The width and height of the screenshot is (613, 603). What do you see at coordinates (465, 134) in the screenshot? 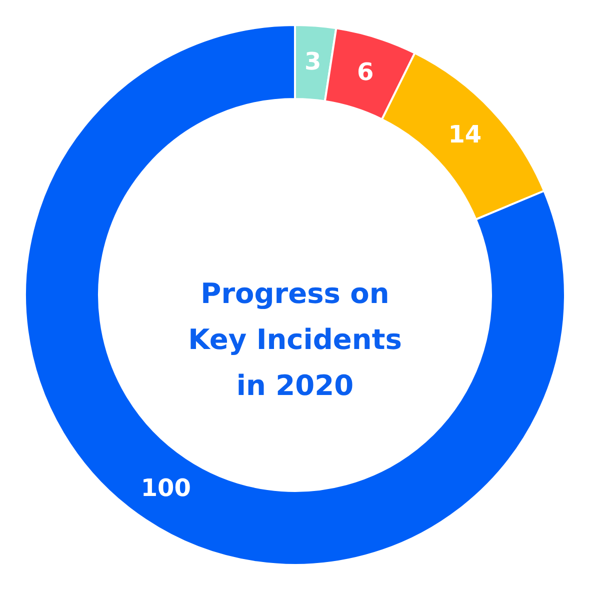
I see `data-label: 14` at bounding box center [465, 134].